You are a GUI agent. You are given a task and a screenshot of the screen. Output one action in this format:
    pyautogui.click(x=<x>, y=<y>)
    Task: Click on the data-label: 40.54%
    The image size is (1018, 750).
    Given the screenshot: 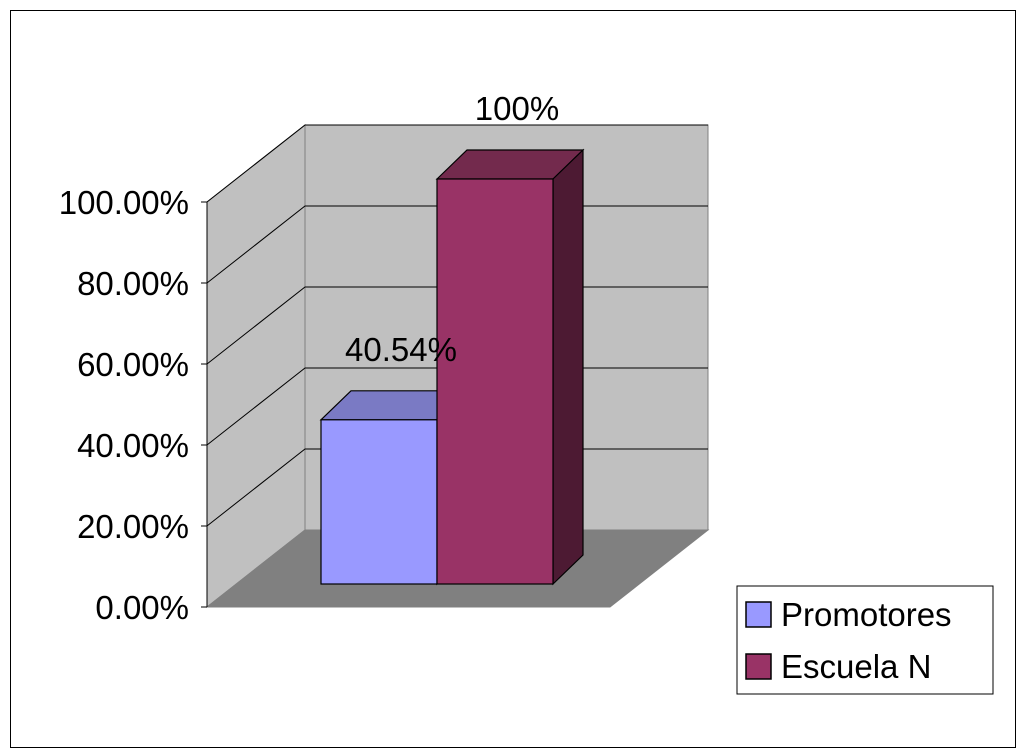 What is the action you would take?
    pyautogui.click(x=401, y=349)
    